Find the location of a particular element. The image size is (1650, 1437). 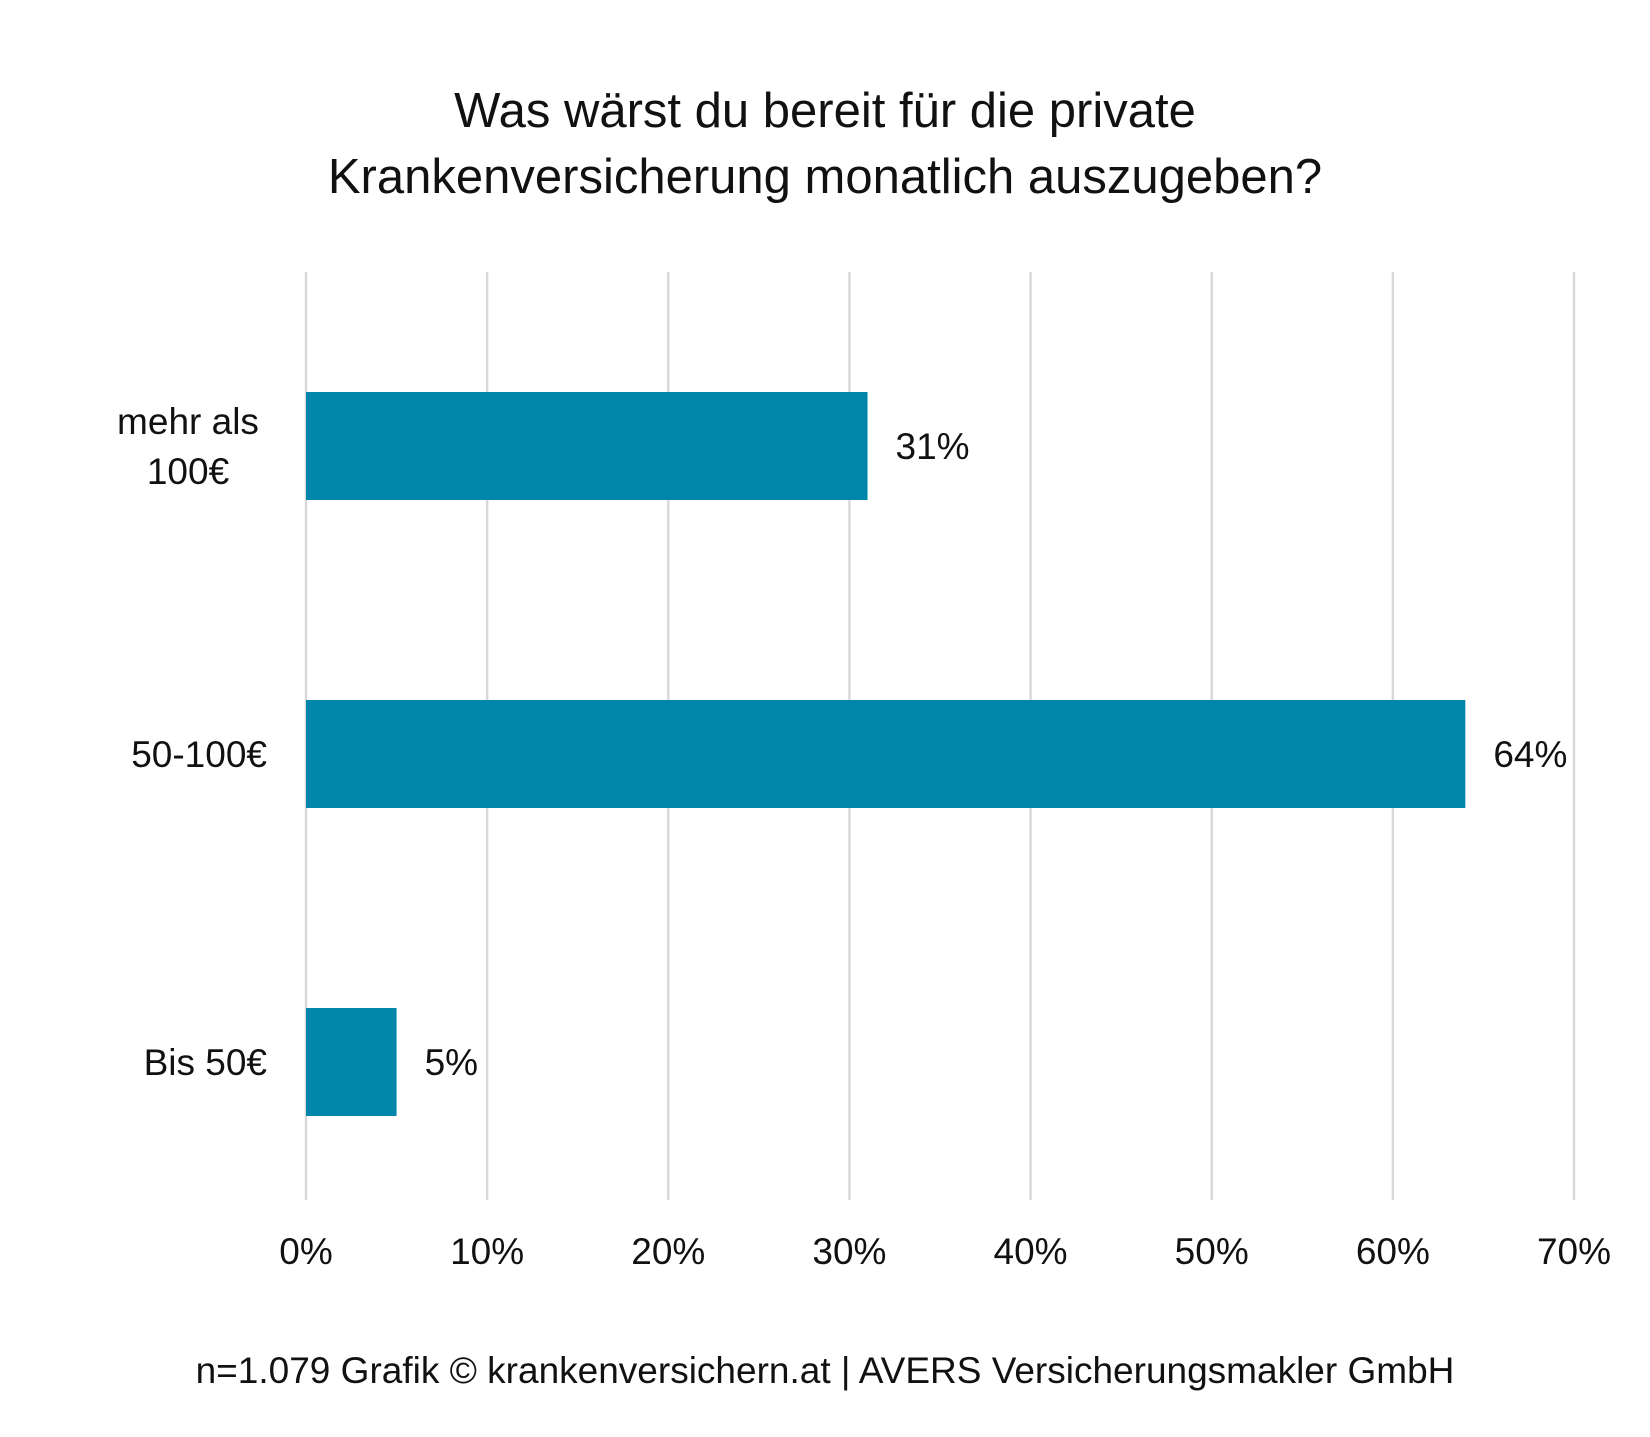

data-label: 64% is located at coordinates (1530, 754).